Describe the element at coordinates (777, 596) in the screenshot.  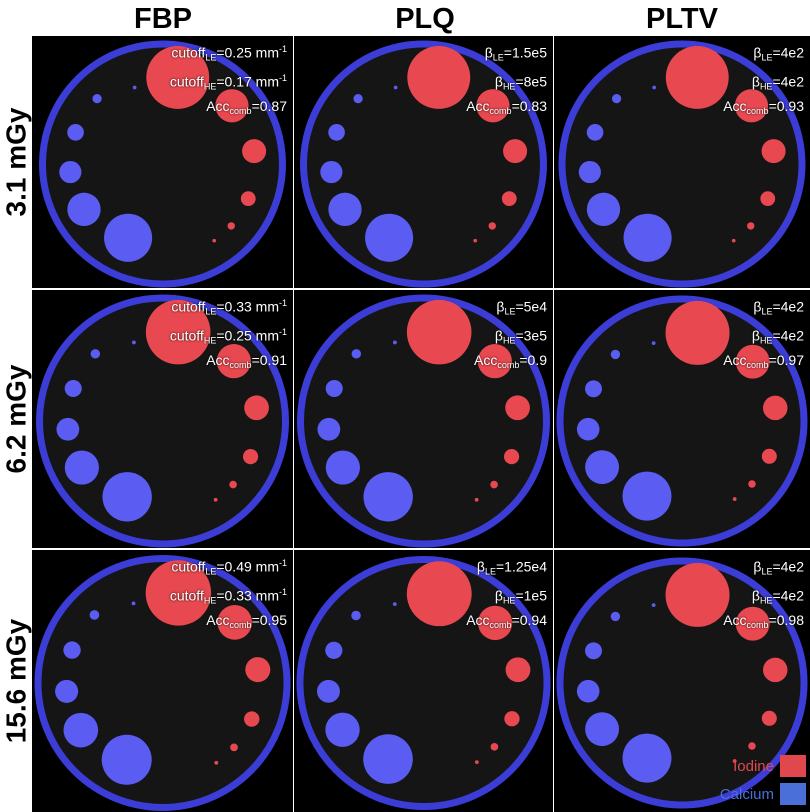
I see `param-line-2: βHE=4e2` at that location.